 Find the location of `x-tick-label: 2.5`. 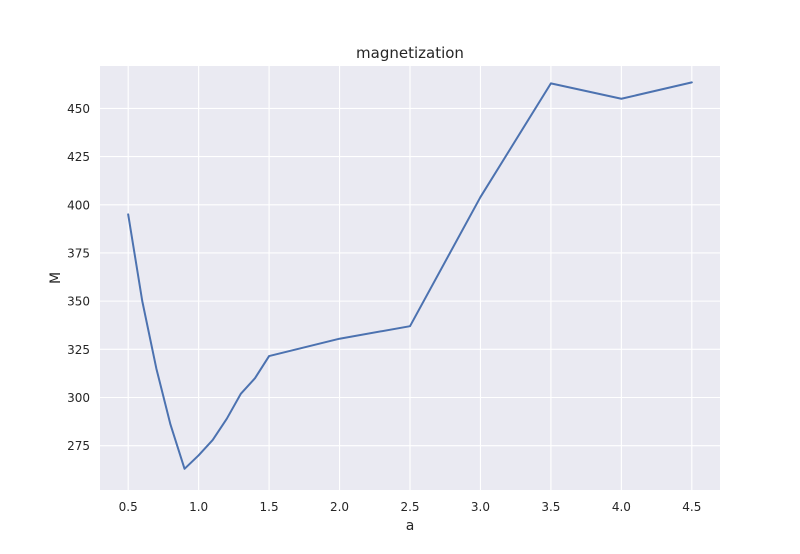

x-tick-label: 2.5 is located at coordinates (409, 507).